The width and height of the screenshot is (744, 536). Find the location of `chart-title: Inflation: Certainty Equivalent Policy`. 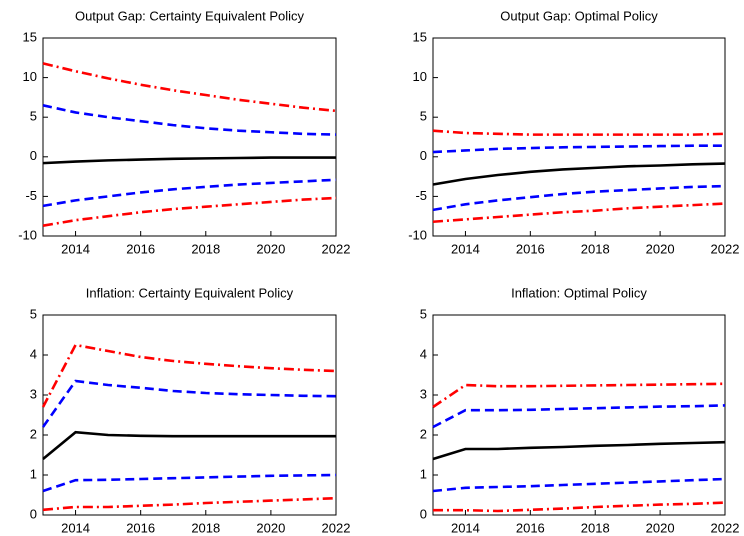

chart-title: Inflation: Certainty Equivalent Policy is located at coordinates (190, 292).